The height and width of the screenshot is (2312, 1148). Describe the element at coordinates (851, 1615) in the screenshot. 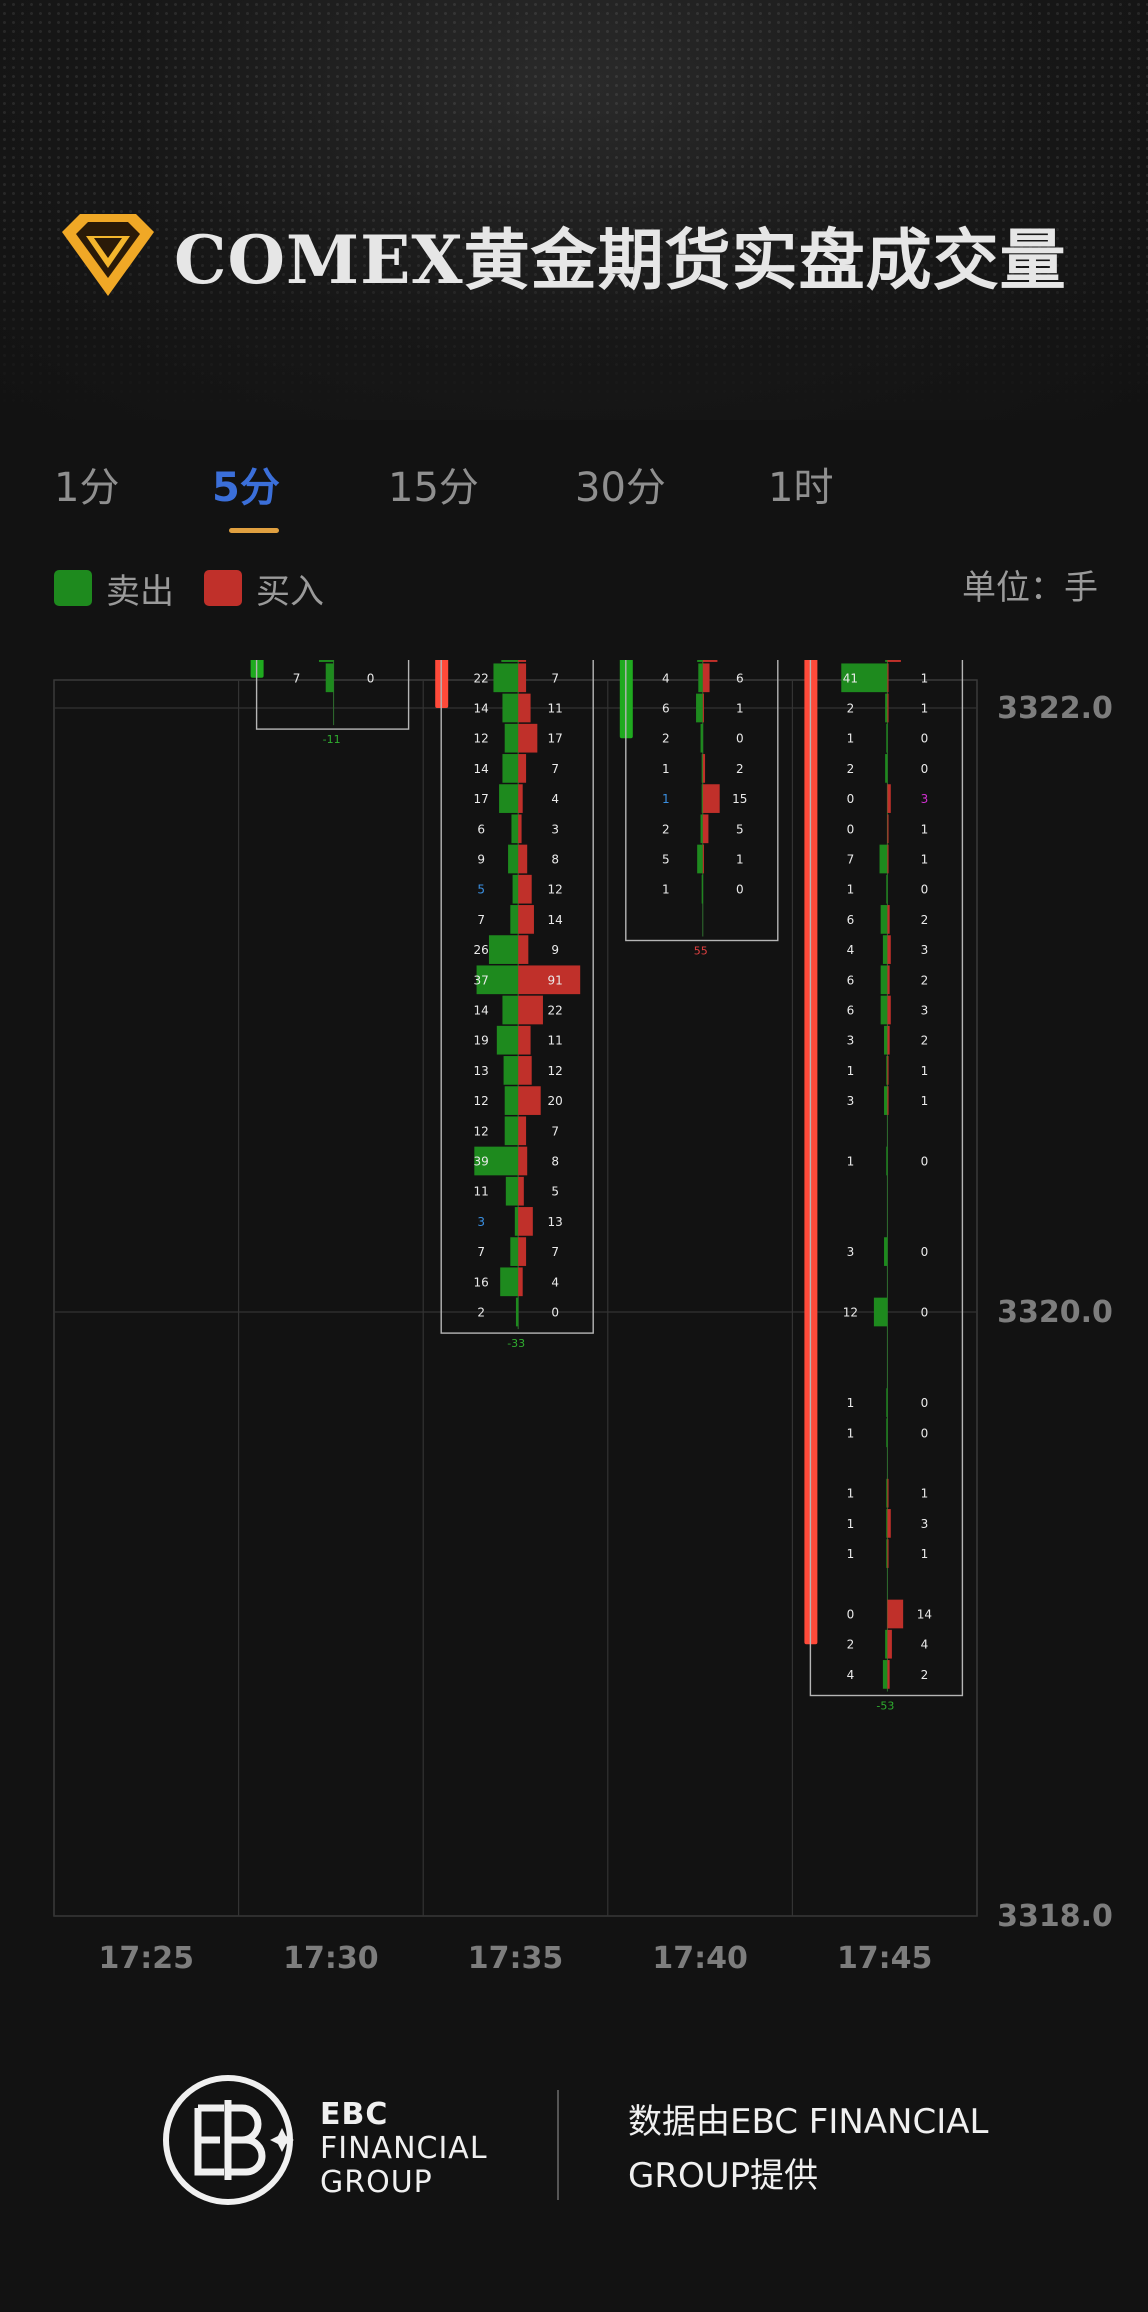

I see `sell-volume-label: 0` at that location.